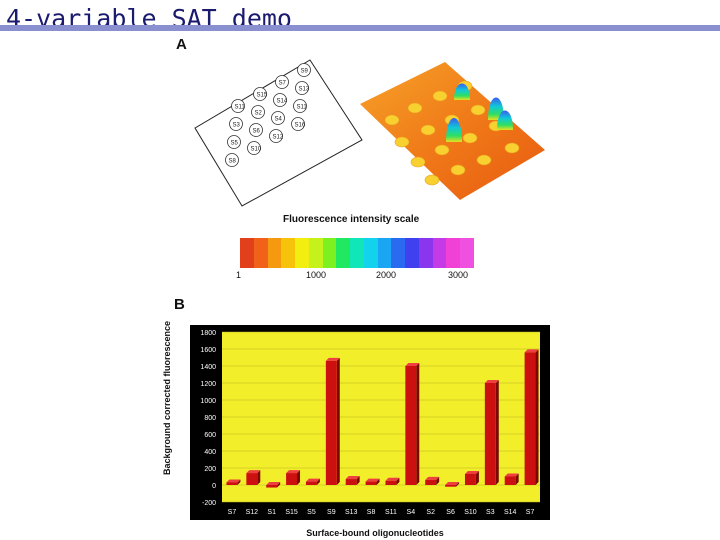 The height and width of the screenshot is (540, 720). What do you see at coordinates (208, 350) in the screenshot?
I see `y-tick-label: 1600` at bounding box center [208, 350].